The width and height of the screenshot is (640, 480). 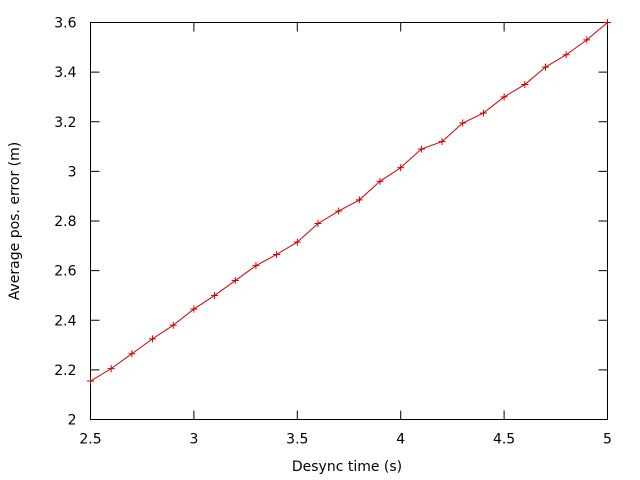 I want to click on x-axis-label: Desync time (s), so click(x=347, y=467).